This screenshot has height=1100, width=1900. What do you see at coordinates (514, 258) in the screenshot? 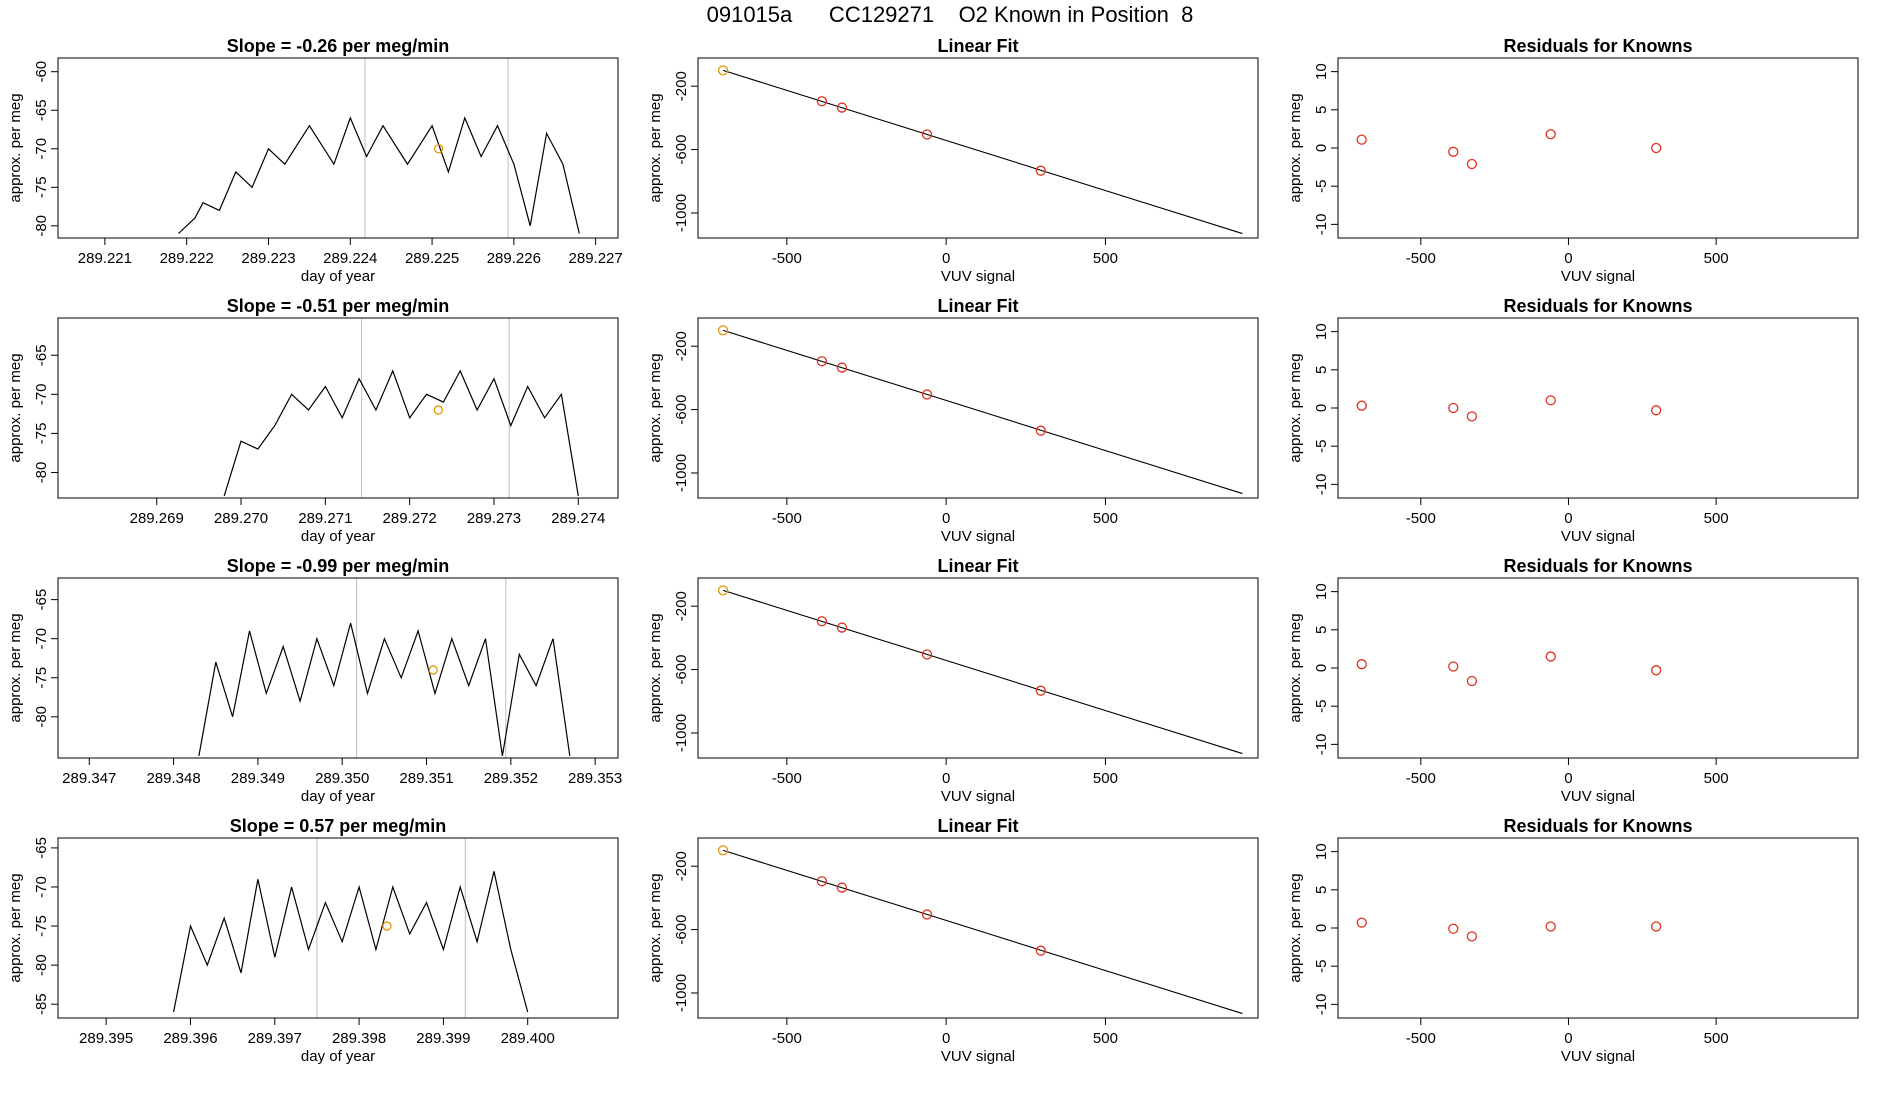
I see `x-tick-label: 289.226` at bounding box center [514, 258].